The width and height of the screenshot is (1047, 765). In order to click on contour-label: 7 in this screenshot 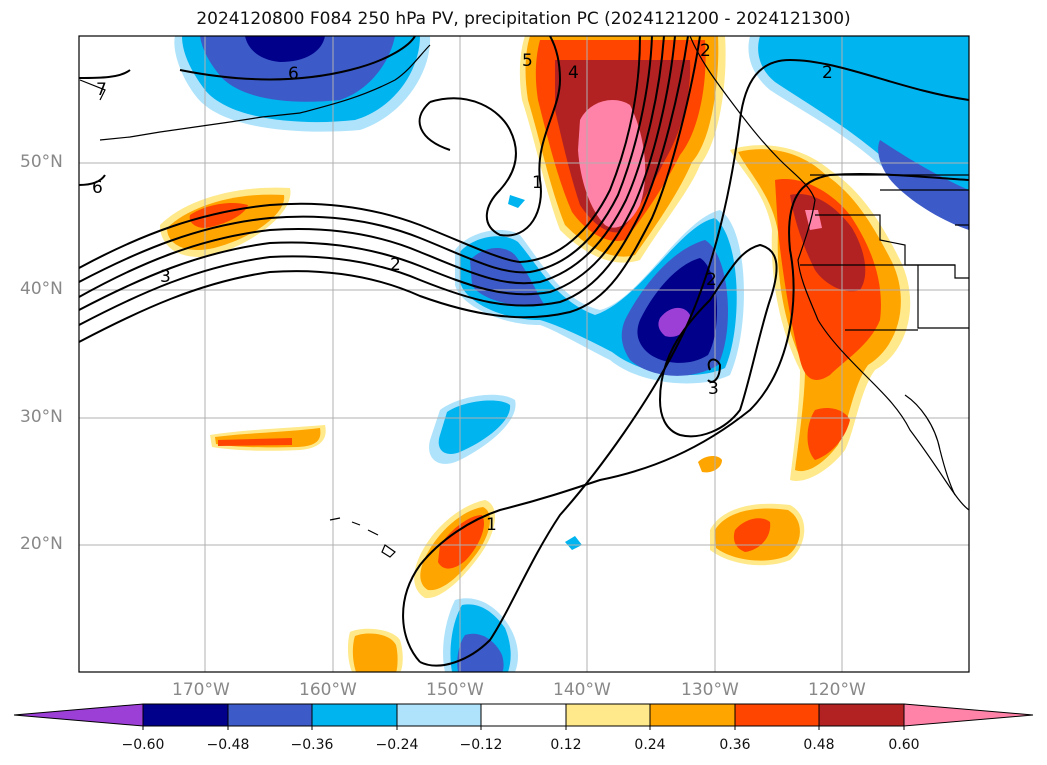, I will do `click(101, 90)`.